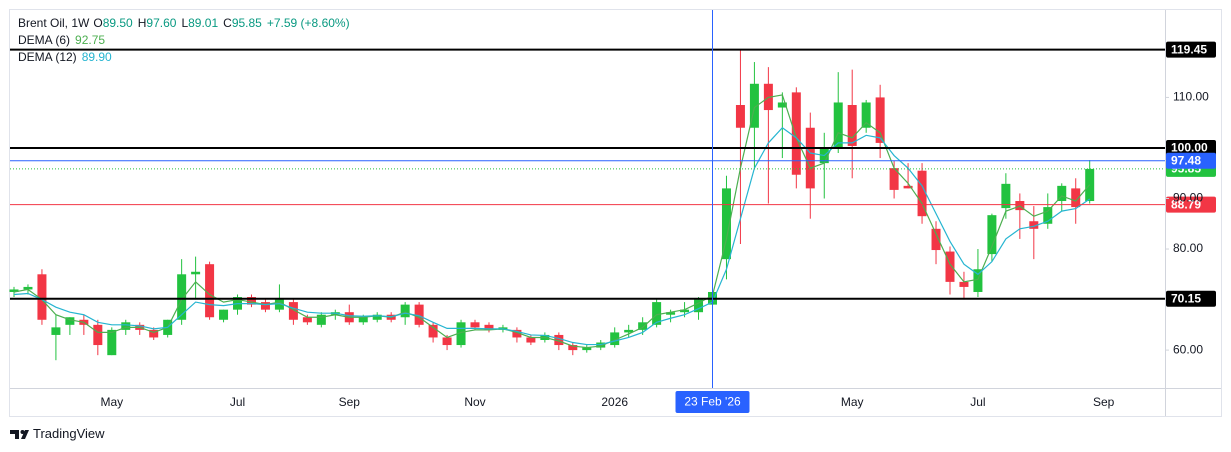 The image size is (1231, 452). I want to click on crosshair-time-box, so click(712, 402).